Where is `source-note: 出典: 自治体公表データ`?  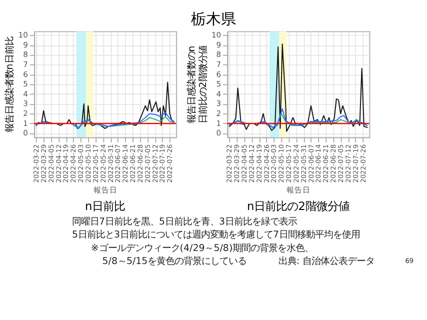
source-note: 出典: 自治体公表データ is located at coordinates (326, 262).